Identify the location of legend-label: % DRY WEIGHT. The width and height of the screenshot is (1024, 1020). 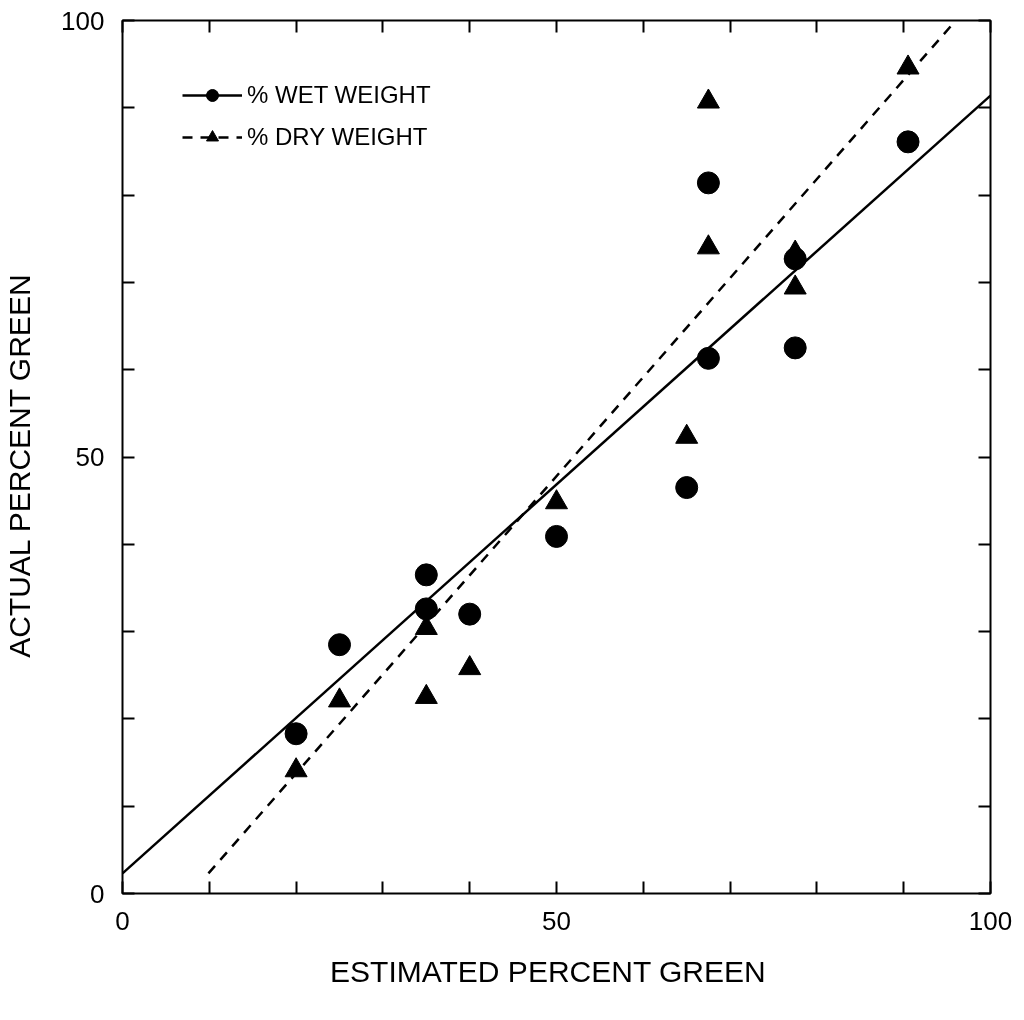
(337, 137).